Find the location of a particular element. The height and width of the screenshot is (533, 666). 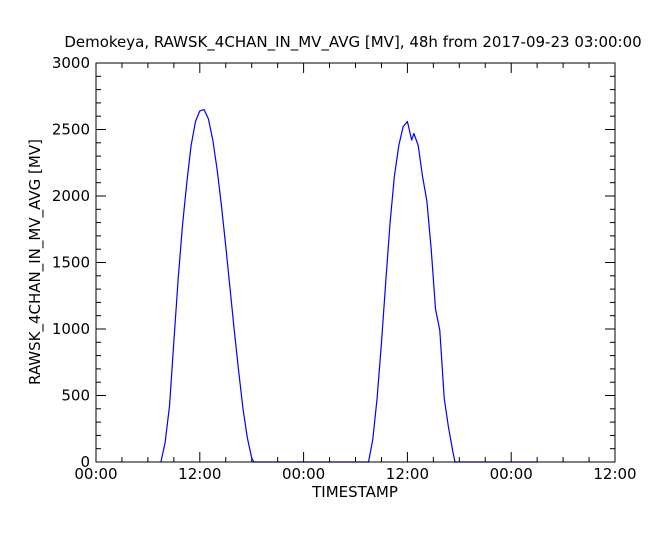

y-axis-label: RAWSK_4CHAN_IN_MV_AVG [MV] is located at coordinates (35, 262).